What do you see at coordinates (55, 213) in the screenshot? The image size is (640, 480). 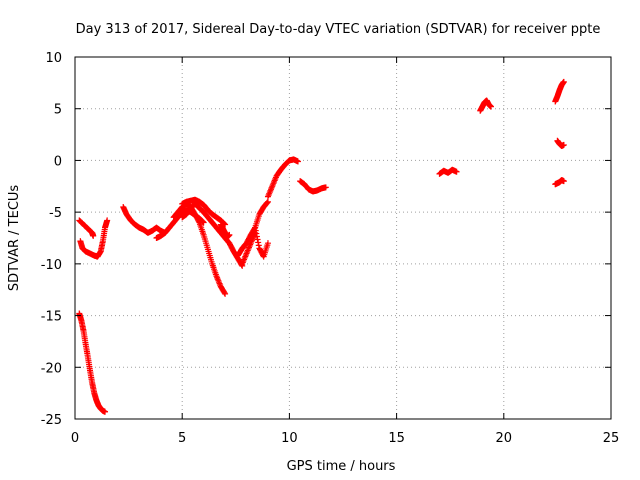 I see `y-tick-label: -5` at bounding box center [55, 213].